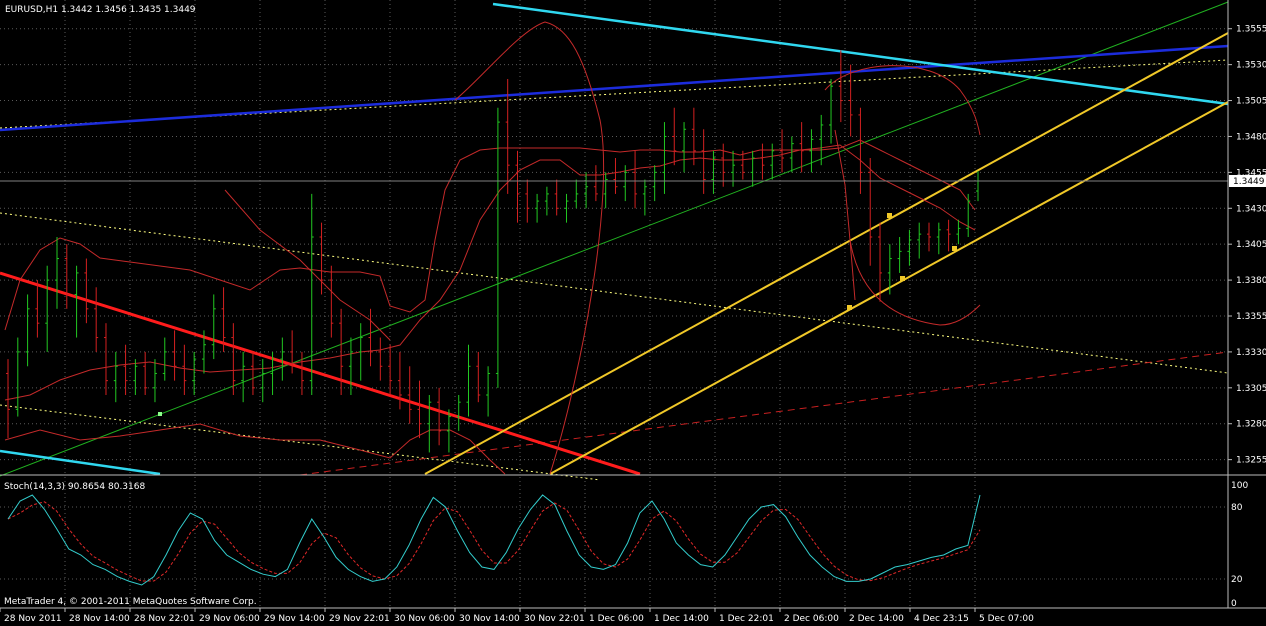 Image resolution: width=1266 pixels, height=626 pixels. What do you see at coordinates (33, 619) in the screenshot?
I see `time-tick-label: 28 Nov 2011` at bounding box center [33, 619].